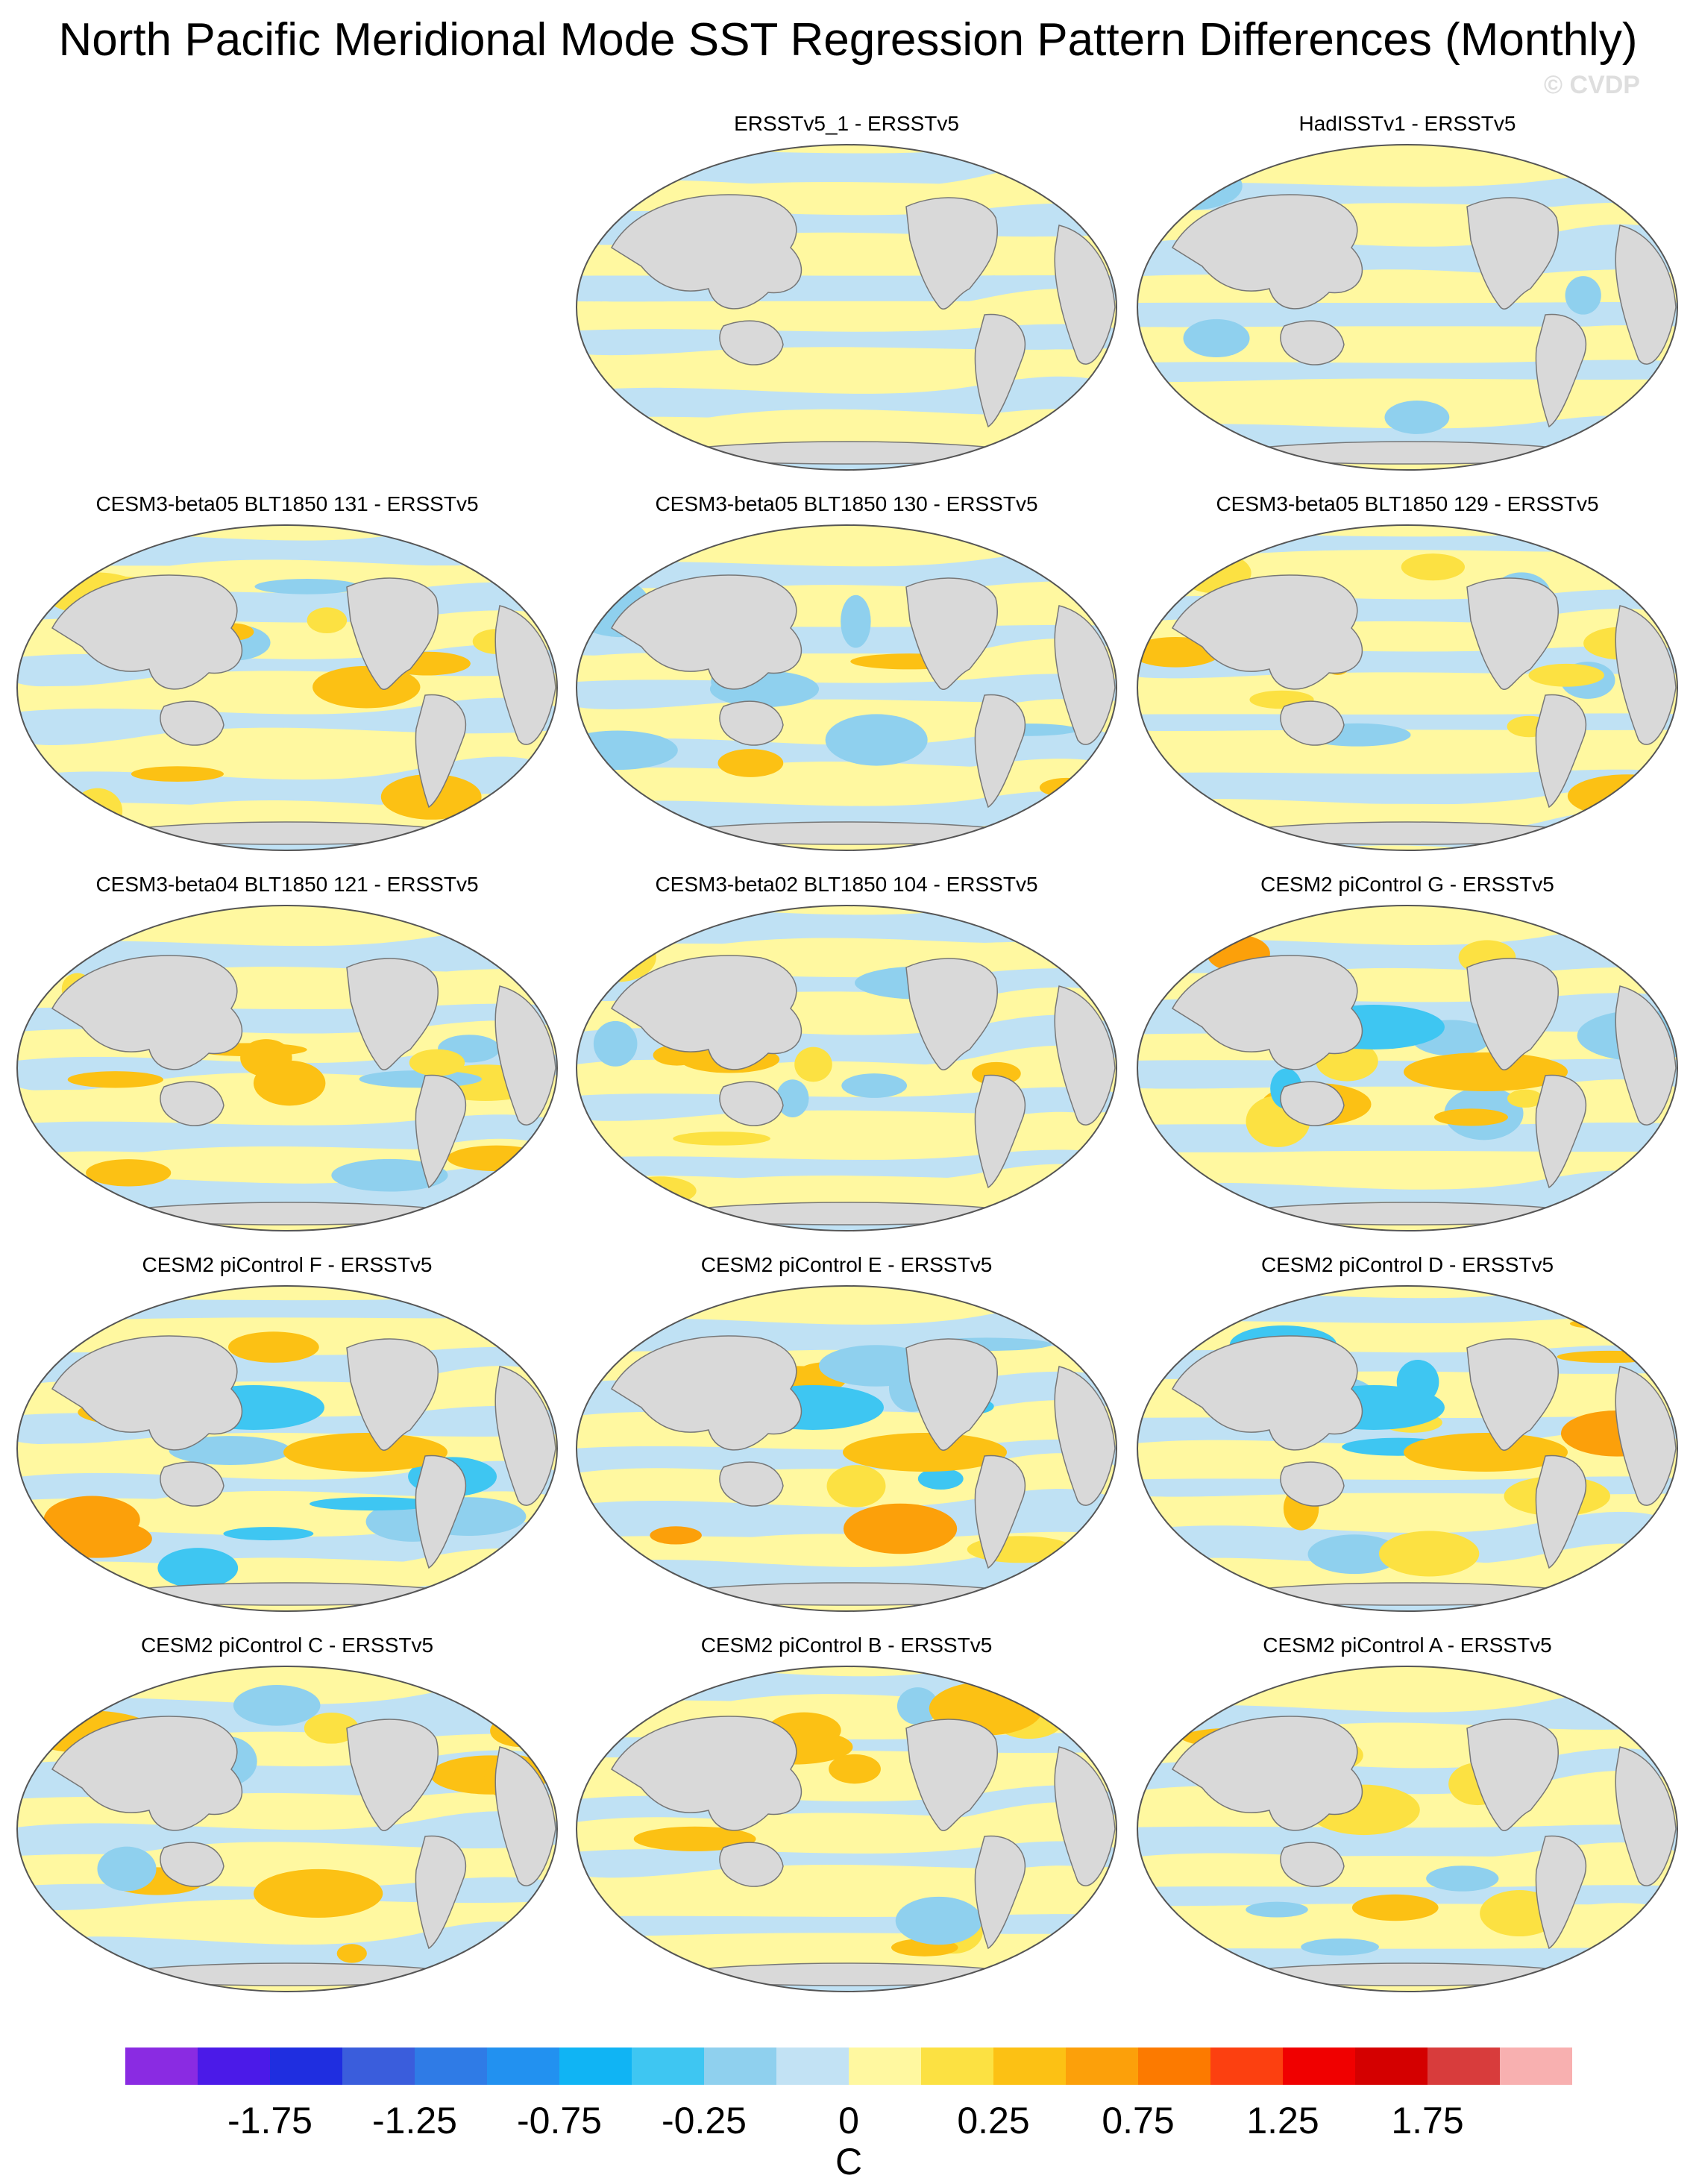 The image size is (1696, 2184). Describe the element at coordinates (287, 884) in the screenshot. I see `panel-title: CESM3-beta04 BLT1850 121 - ERSSTv5` at that location.